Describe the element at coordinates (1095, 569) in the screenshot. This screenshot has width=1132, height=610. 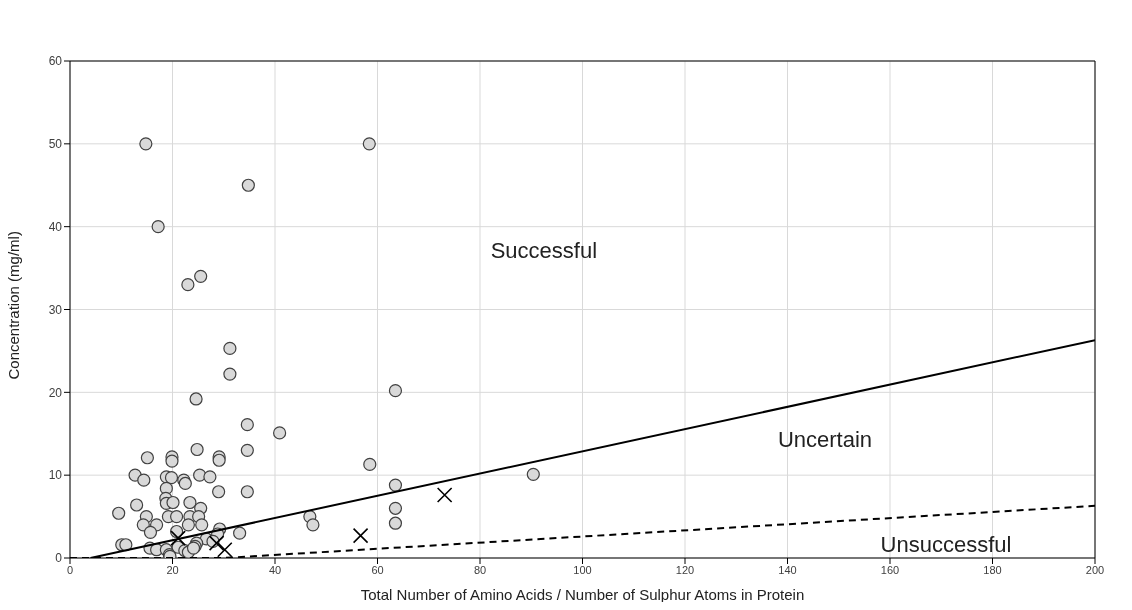
I see `x-tick-label: 200` at that location.